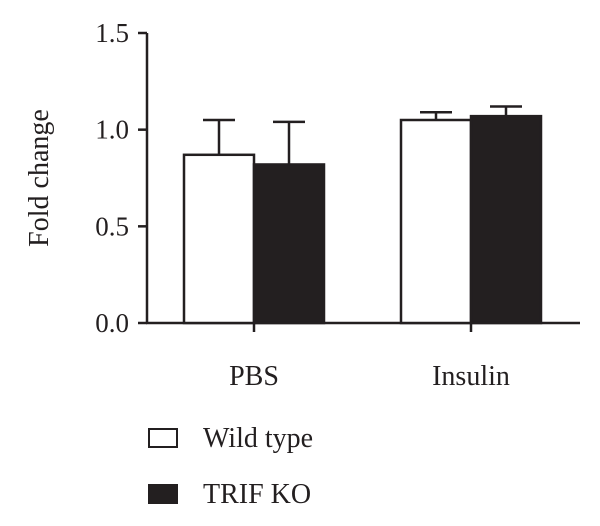  I want to click on legend-label-0: Wild type, so click(258, 438).